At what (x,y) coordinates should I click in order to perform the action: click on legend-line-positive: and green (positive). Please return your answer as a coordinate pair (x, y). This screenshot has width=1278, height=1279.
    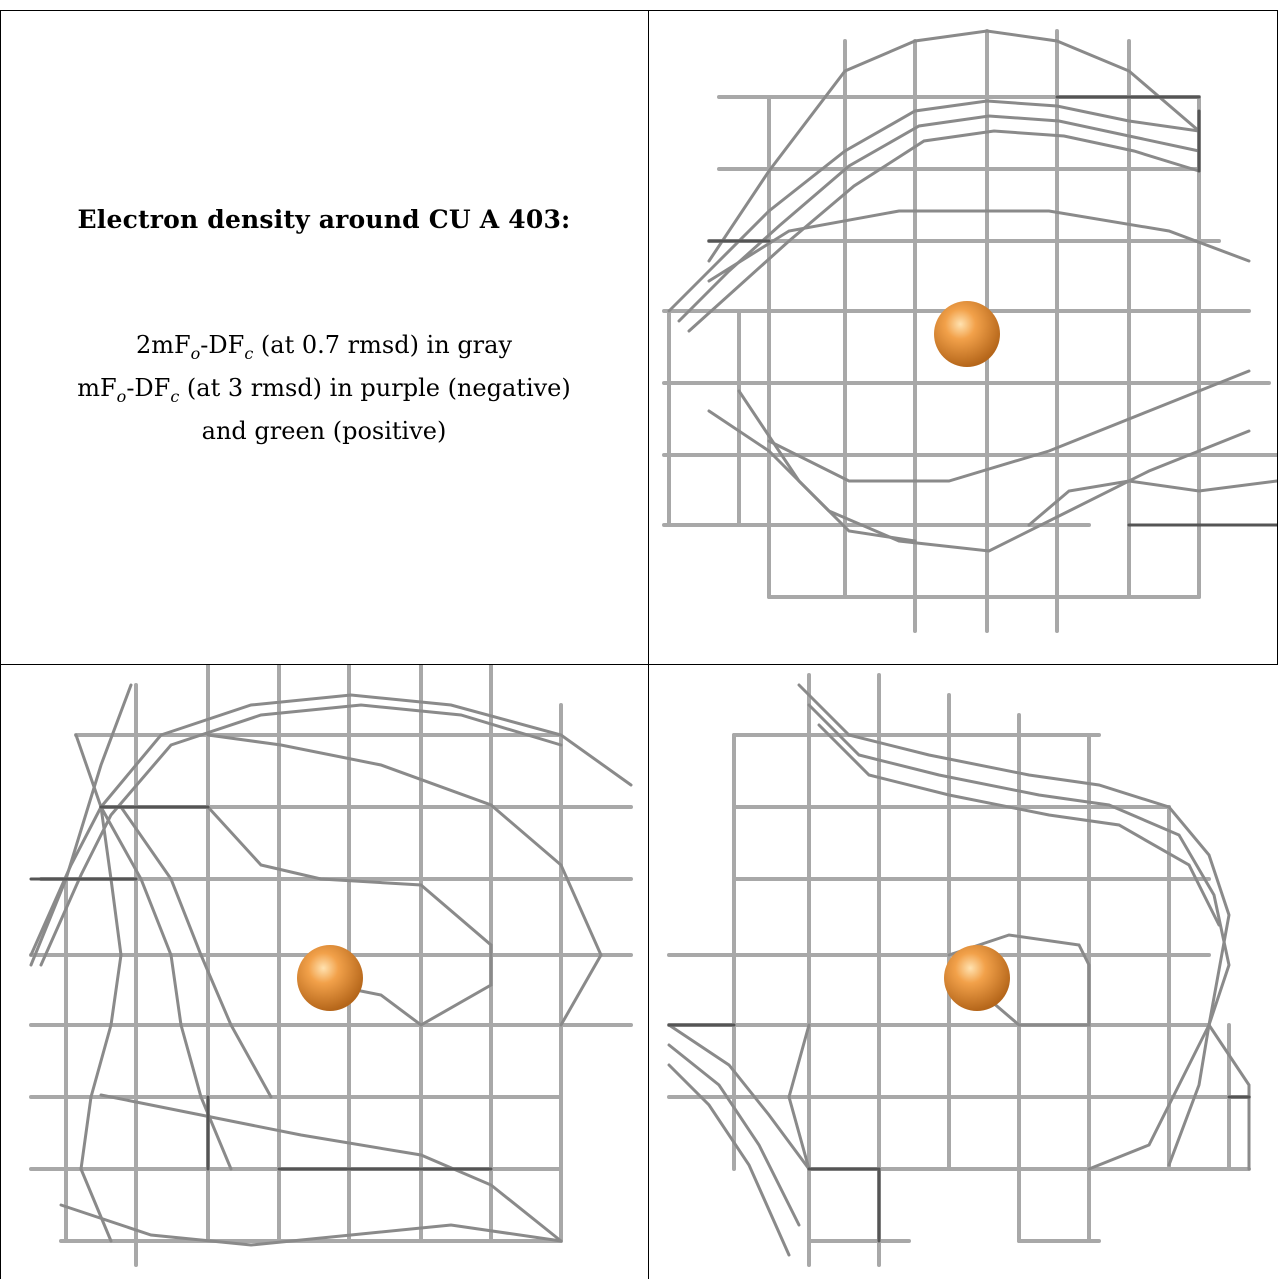
    Looking at the image, I should click on (324, 430).